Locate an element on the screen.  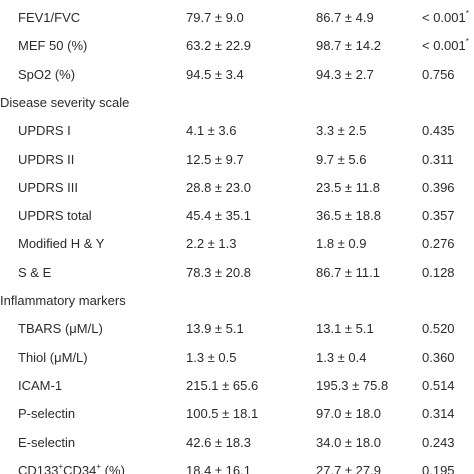
p-value-text: 0.128 is located at coordinates (438, 272).